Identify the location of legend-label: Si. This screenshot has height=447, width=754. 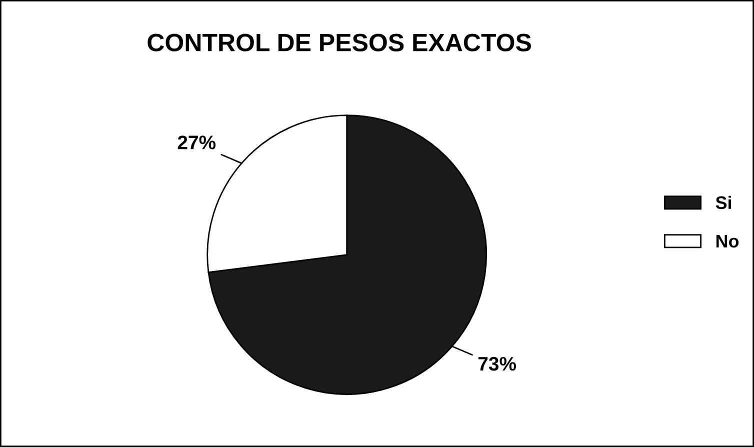
(724, 203).